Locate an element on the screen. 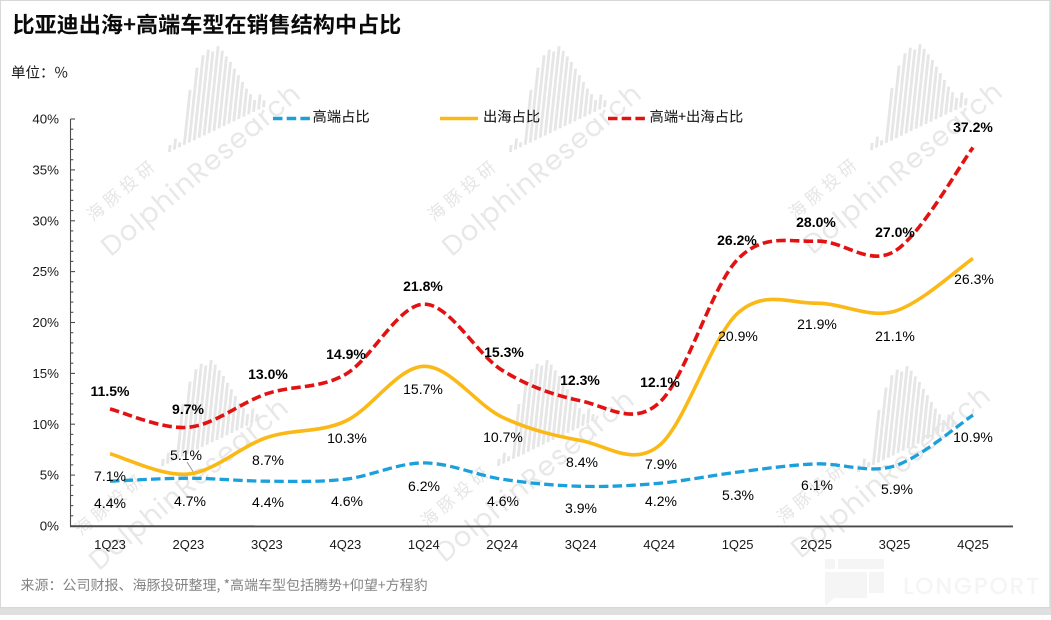 This screenshot has height=620, width=1051. svg-text: 26.3% is located at coordinates (974, 279).